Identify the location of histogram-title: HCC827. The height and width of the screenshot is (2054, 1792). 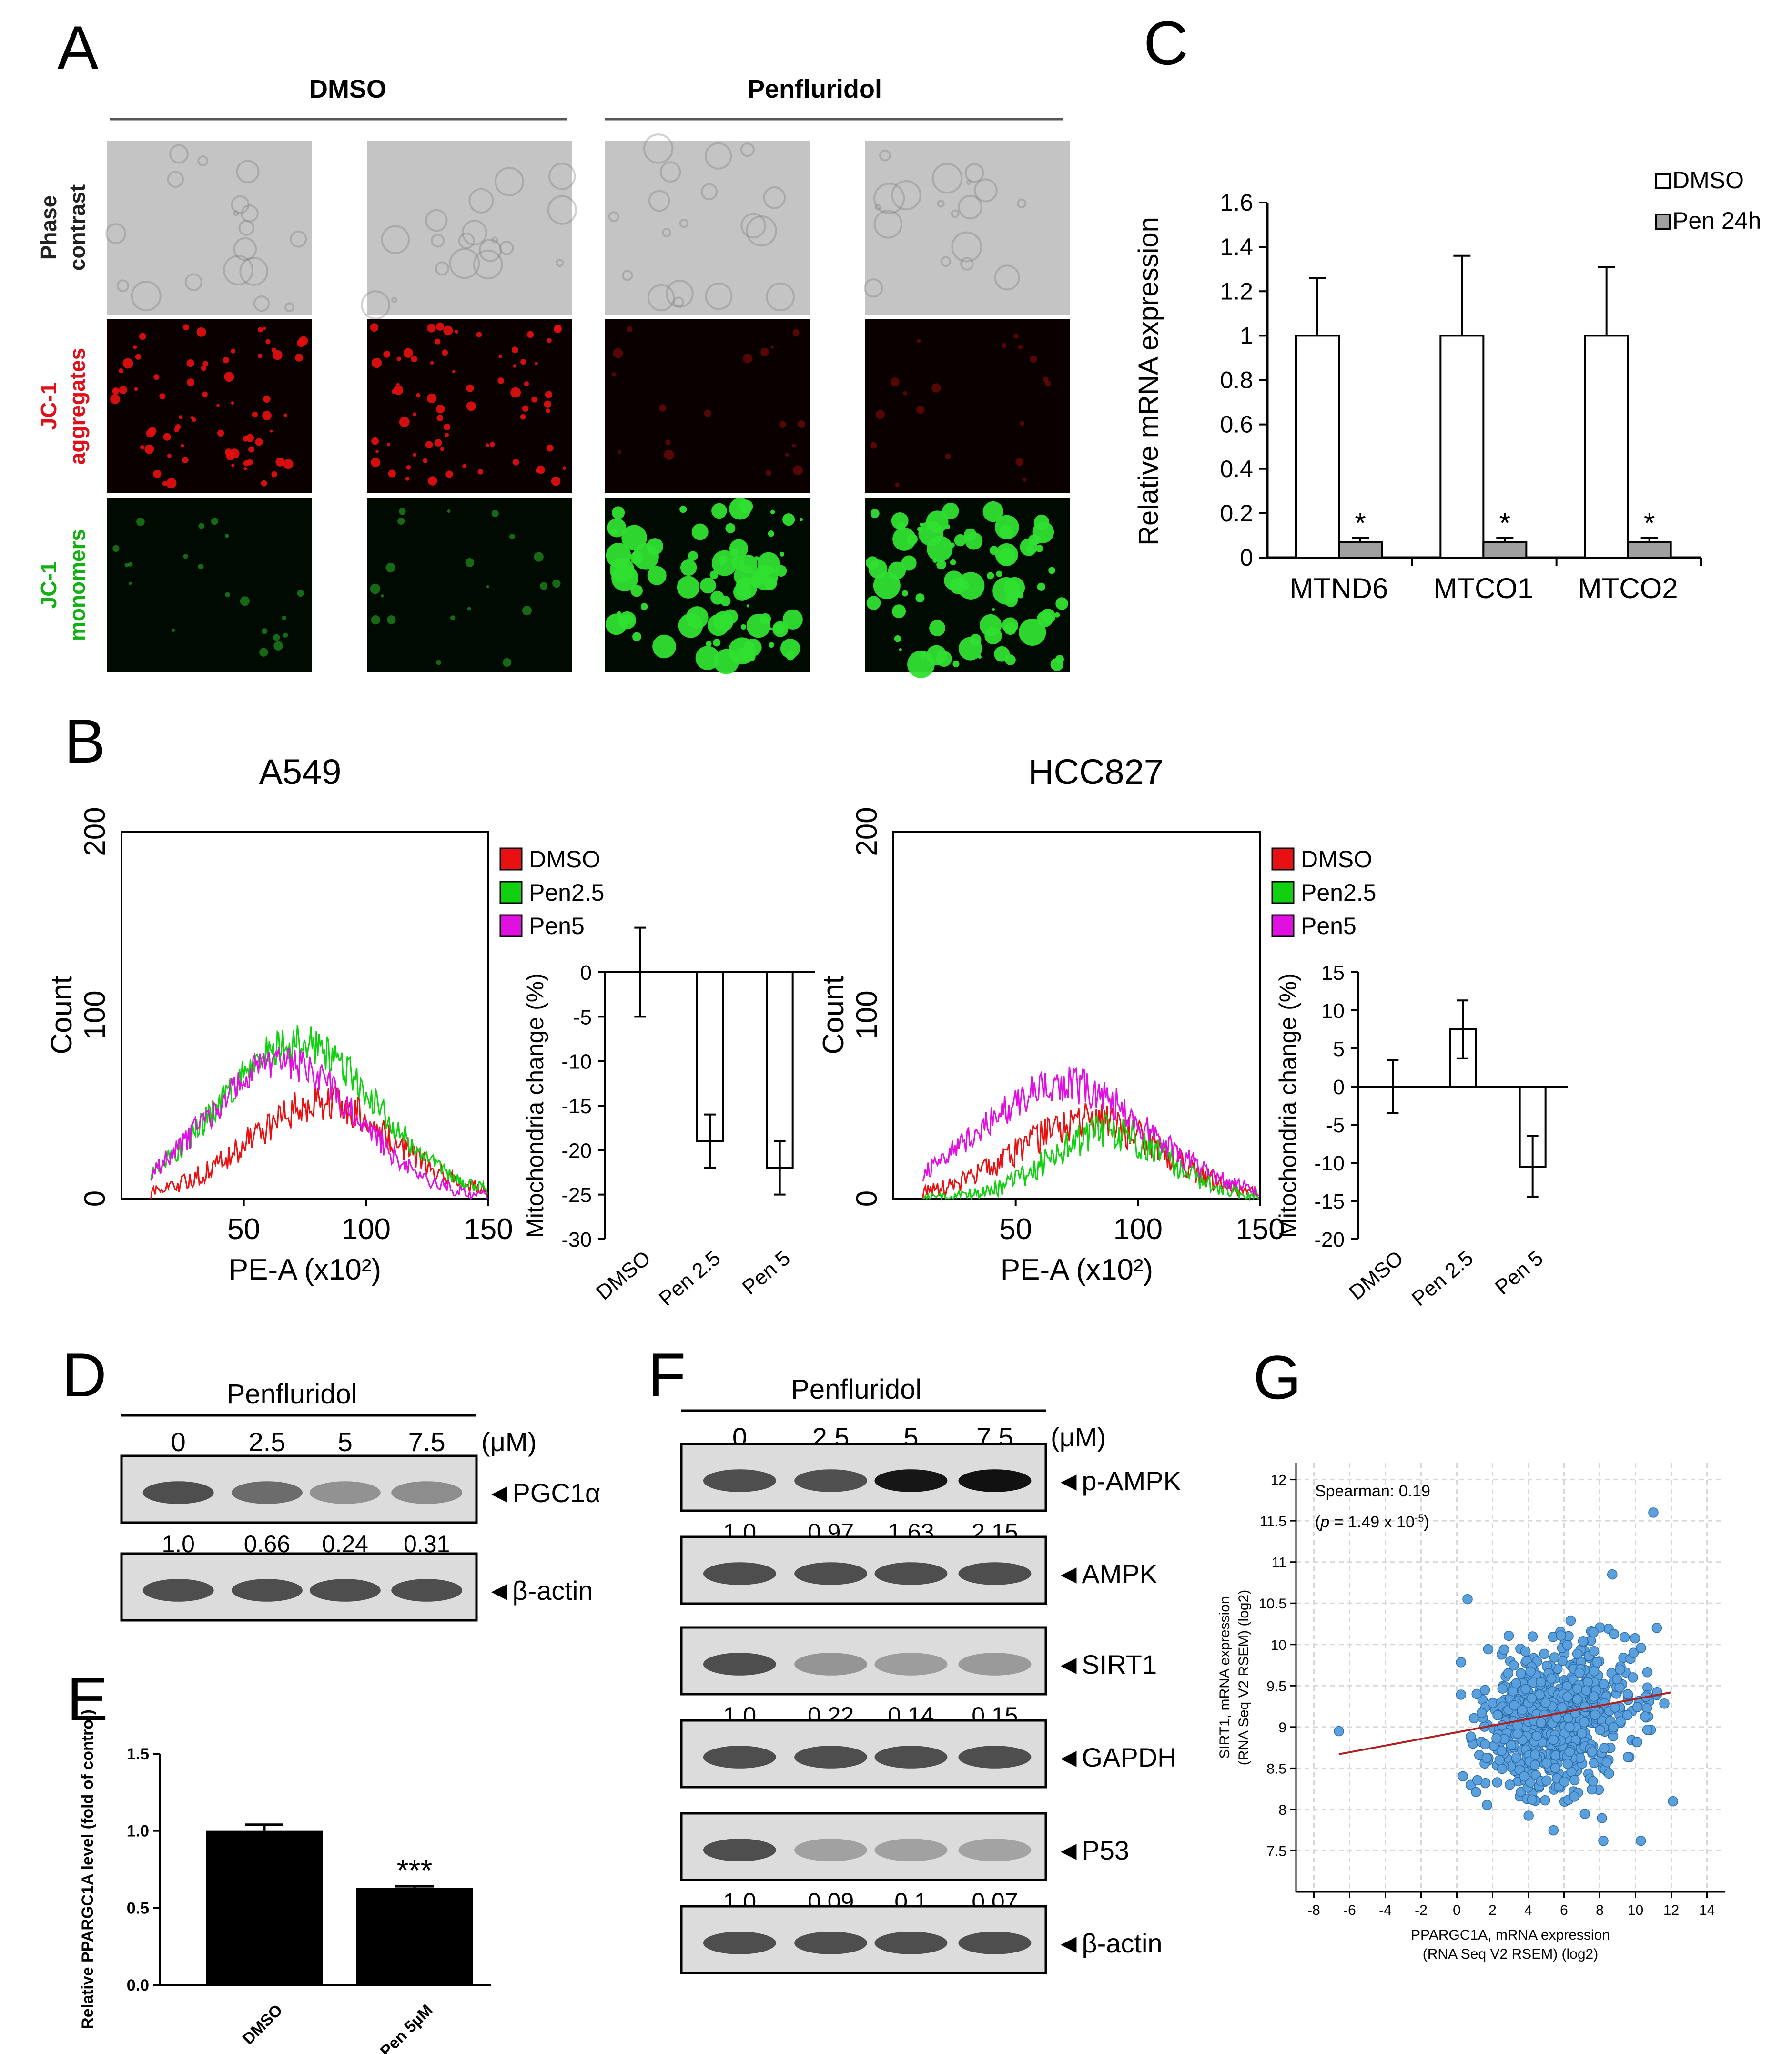
(1096, 772).